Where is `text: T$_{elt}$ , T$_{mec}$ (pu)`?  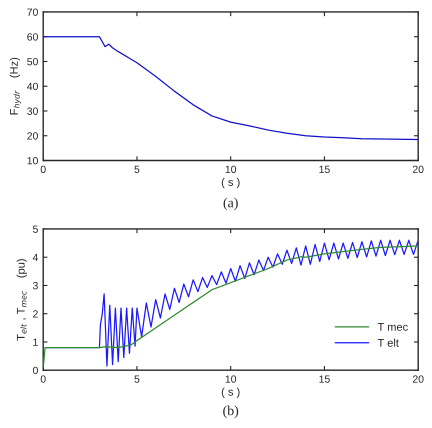
text: T$_{elt}$ , T$_{mec}$ (pu) is located at coordinates (21, 300).